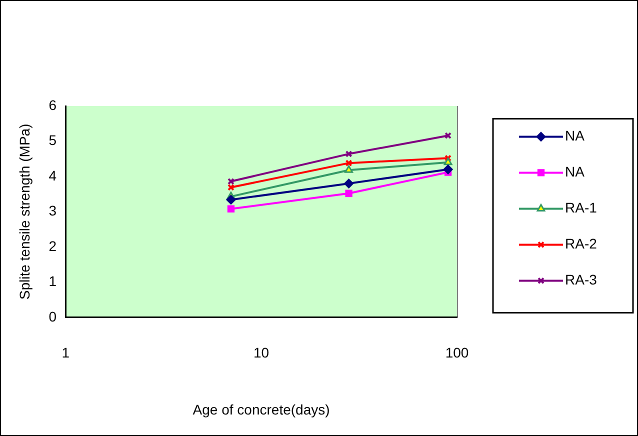  Describe the element at coordinates (262, 352) in the screenshot. I see `x-tick-label: 10` at that location.